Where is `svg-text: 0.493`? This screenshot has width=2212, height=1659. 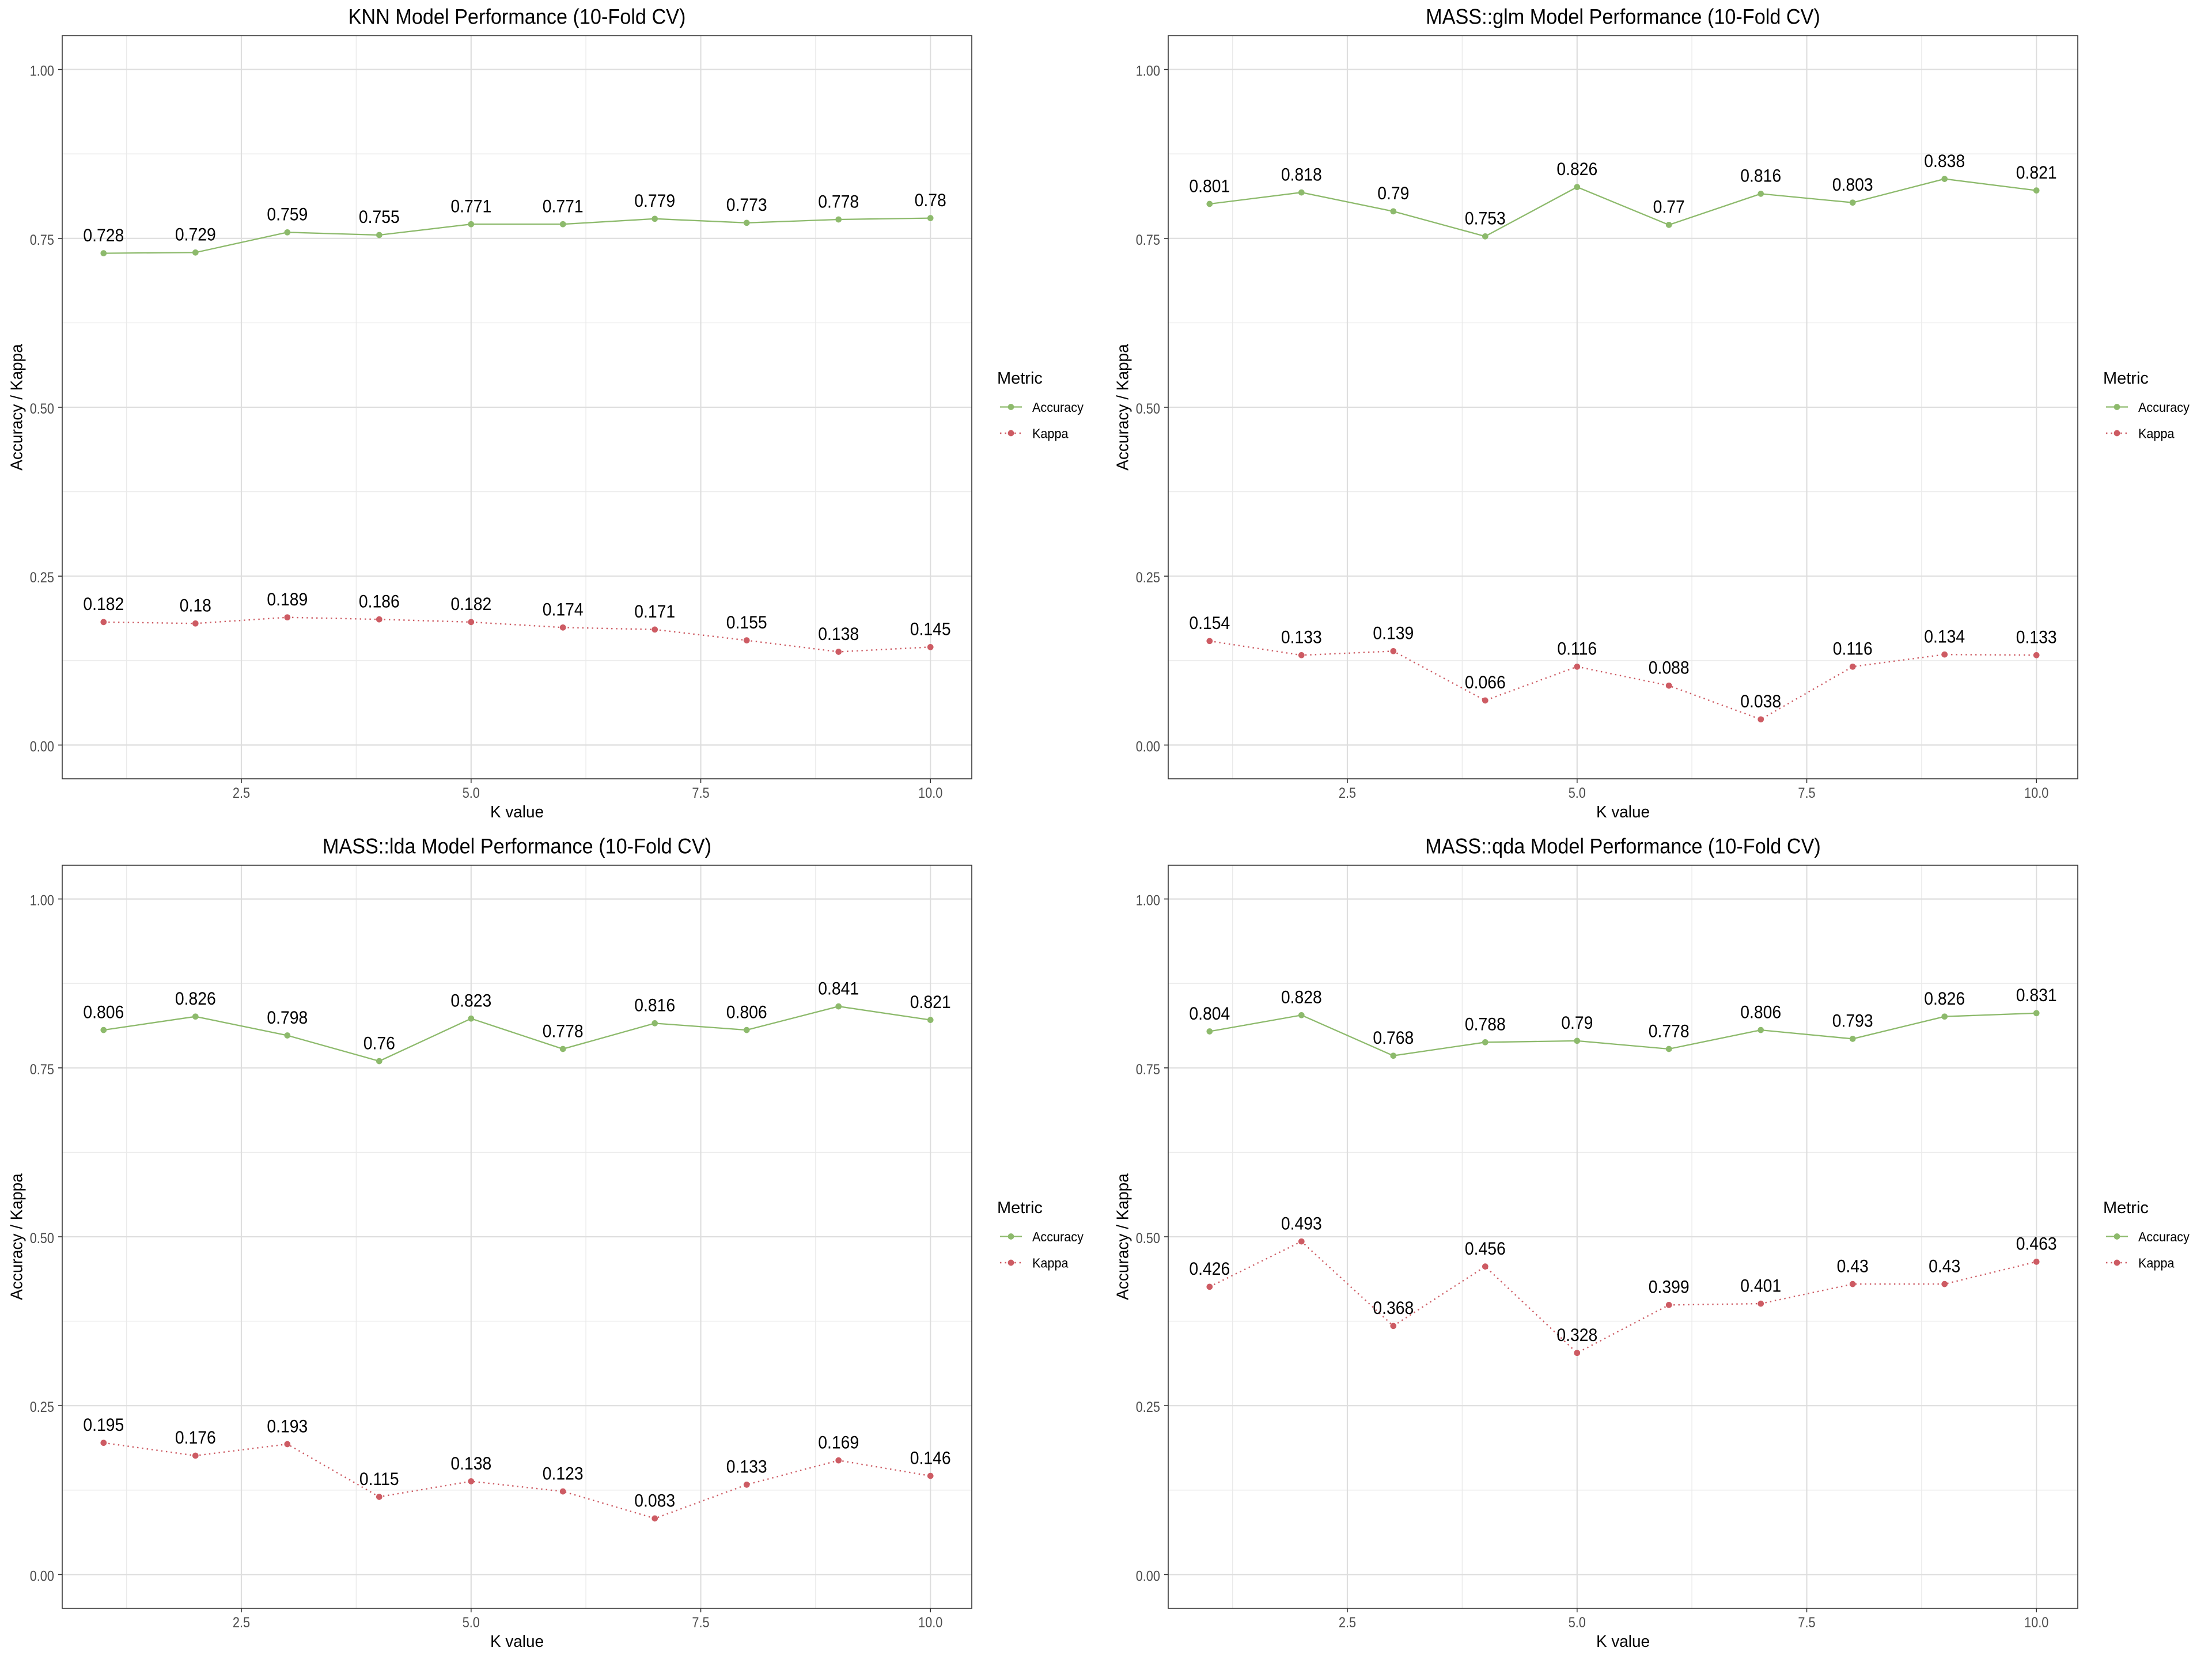
svg-text: 0.493 is located at coordinates (1301, 1223).